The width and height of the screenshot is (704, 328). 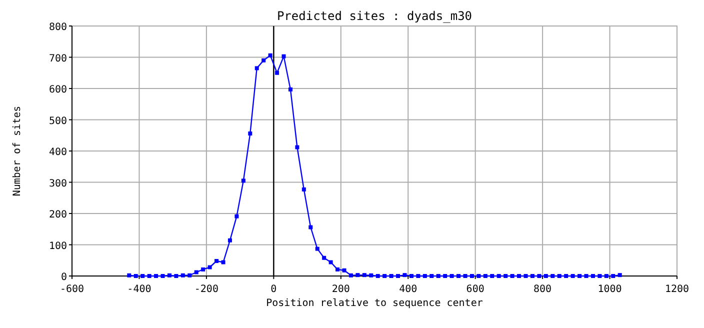 I want to click on x-tick-label: 1200, so click(x=677, y=289).